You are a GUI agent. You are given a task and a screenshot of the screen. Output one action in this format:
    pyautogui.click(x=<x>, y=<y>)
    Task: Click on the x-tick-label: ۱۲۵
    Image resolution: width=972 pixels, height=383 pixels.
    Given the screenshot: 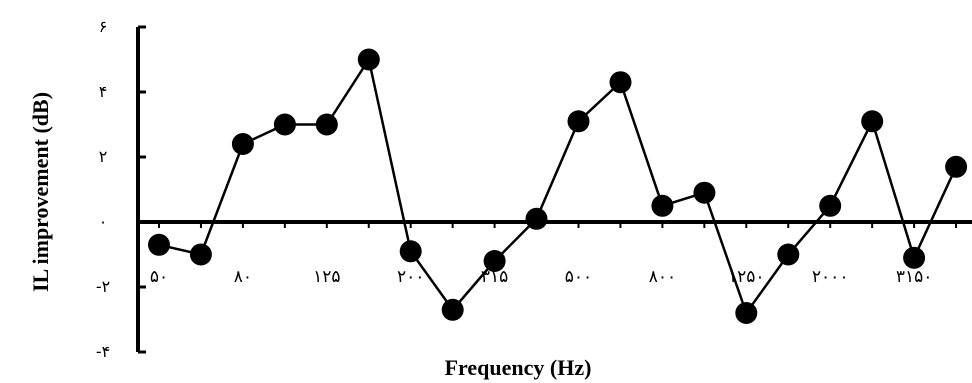 What is the action you would take?
    pyautogui.click(x=326, y=277)
    